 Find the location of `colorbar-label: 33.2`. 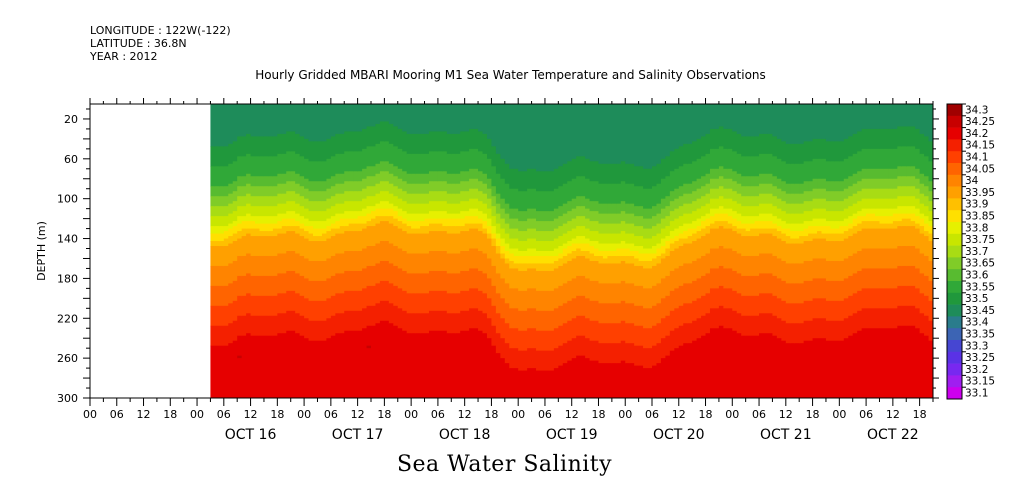

colorbar-label: 33.2 is located at coordinates (976, 370).